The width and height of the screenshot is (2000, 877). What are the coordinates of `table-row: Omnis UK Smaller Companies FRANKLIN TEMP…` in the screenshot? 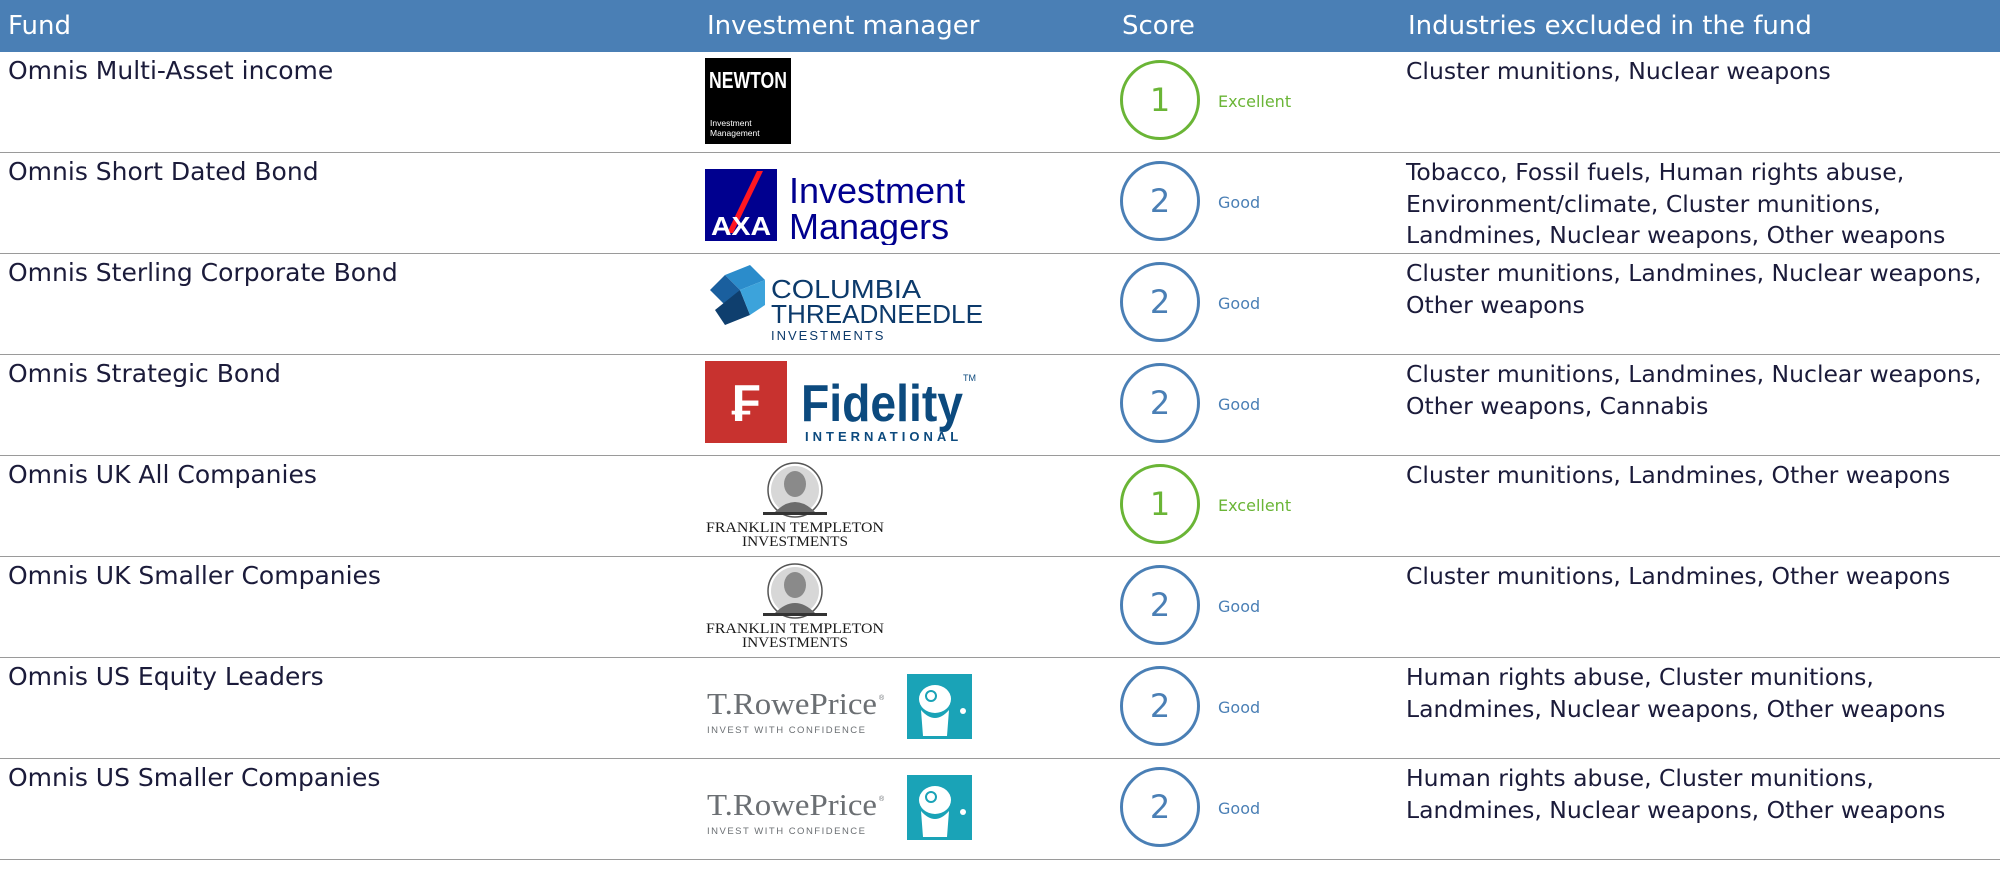 It's located at (1000, 607).